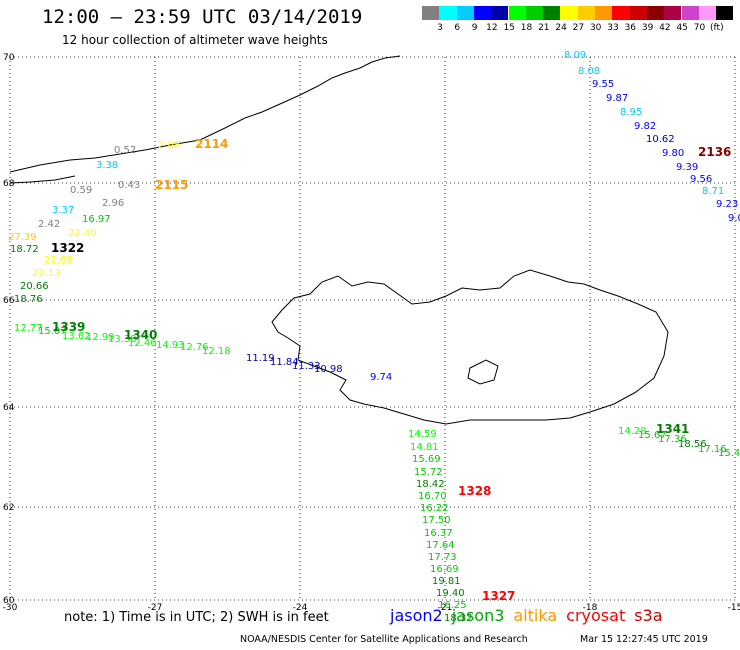 This screenshot has width=740, height=650. I want to click on legend-label: 30, so click(595, 28).